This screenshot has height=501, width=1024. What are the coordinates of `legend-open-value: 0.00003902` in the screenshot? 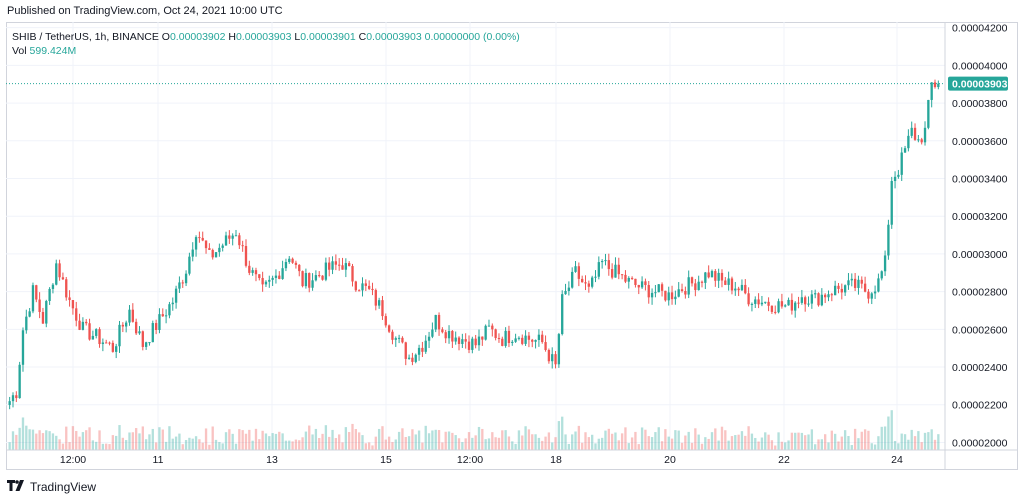 It's located at (197, 37).